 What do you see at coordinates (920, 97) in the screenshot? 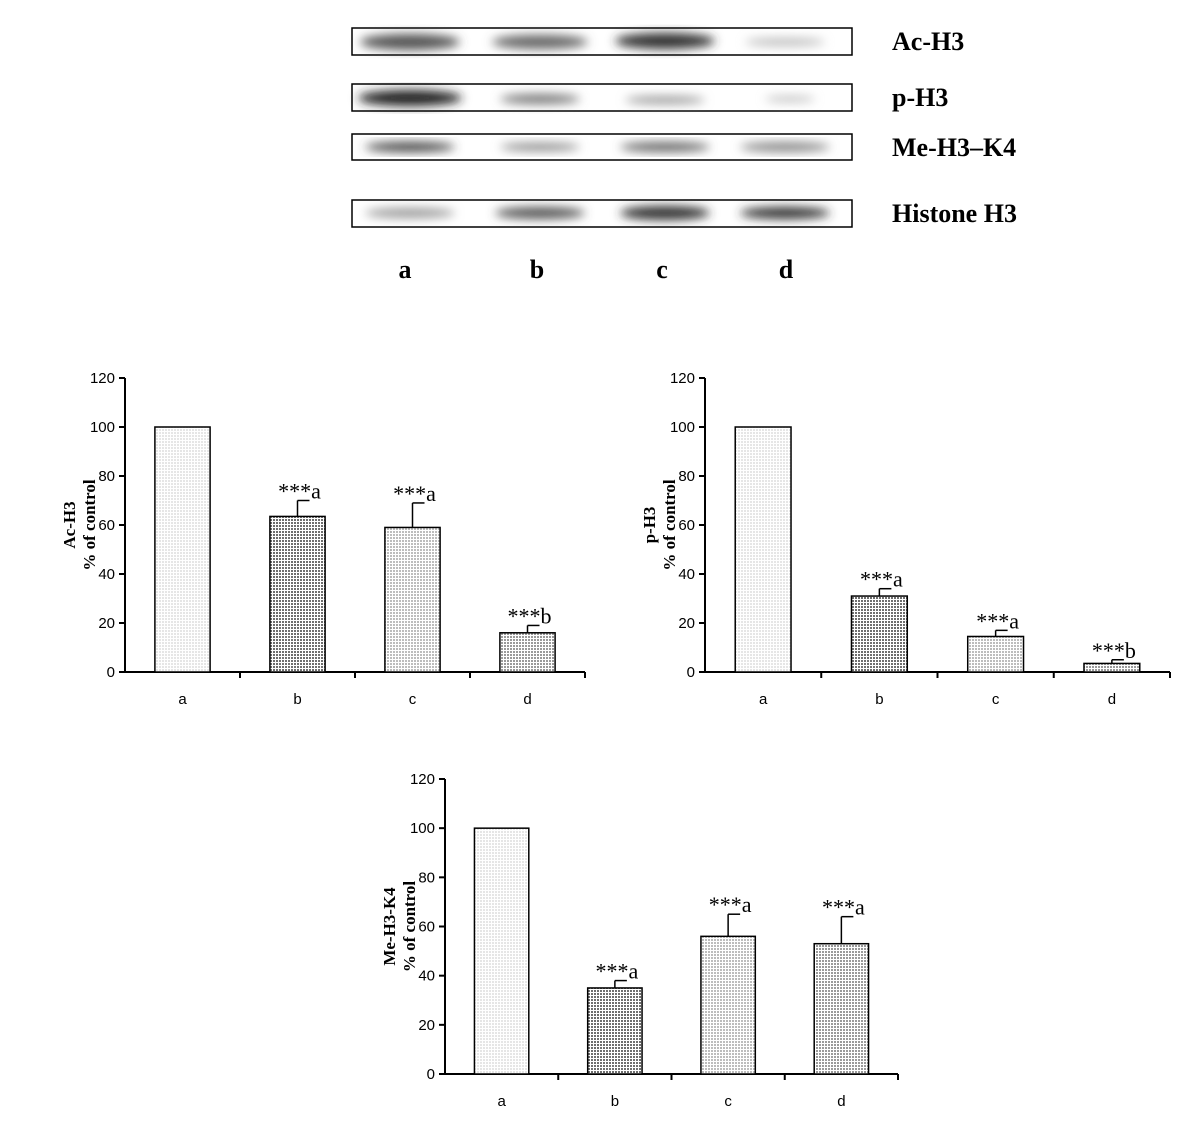
I see `blot-row-label: p-H3` at bounding box center [920, 97].